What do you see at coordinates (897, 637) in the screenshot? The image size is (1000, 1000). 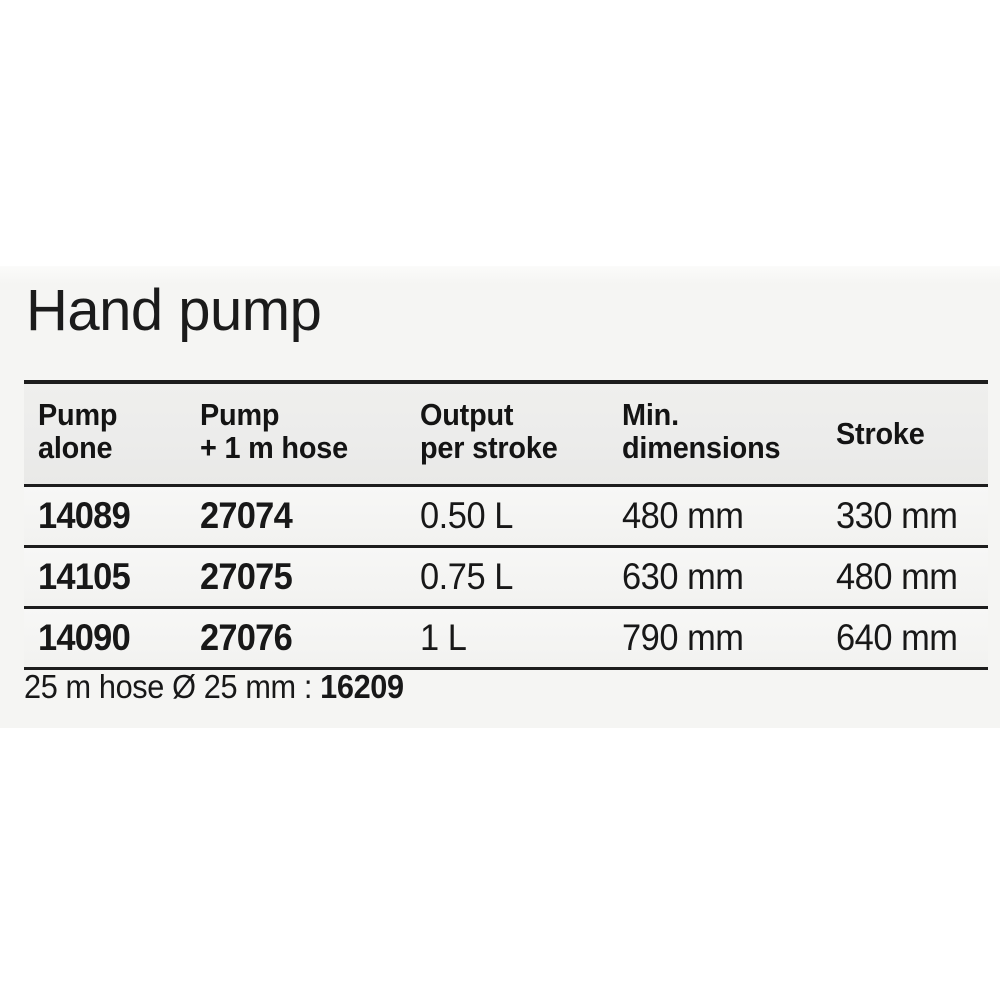 I see `cell-stroke: 640 mm` at bounding box center [897, 637].